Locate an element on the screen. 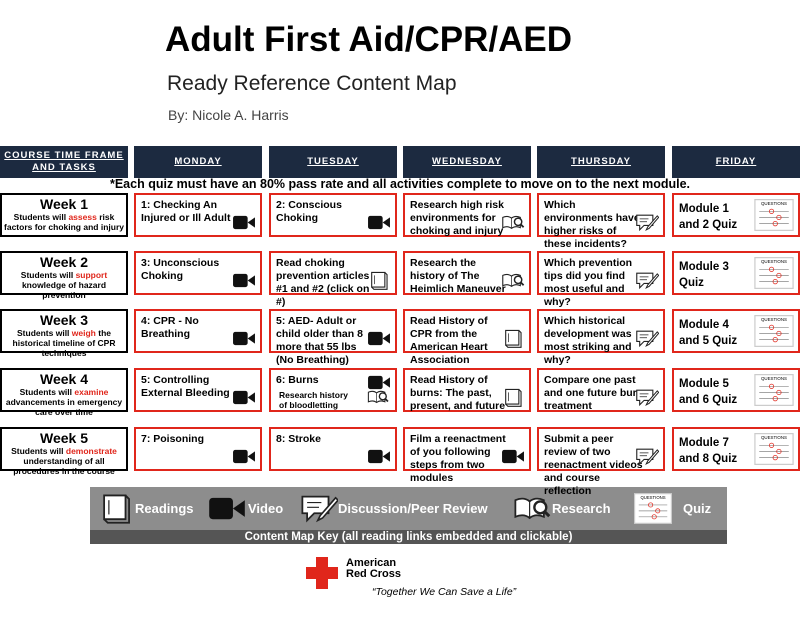 The height and width of the screenshot is (618, 800). cell-text: 7: Poisoning is located at coordinates (172, 439).